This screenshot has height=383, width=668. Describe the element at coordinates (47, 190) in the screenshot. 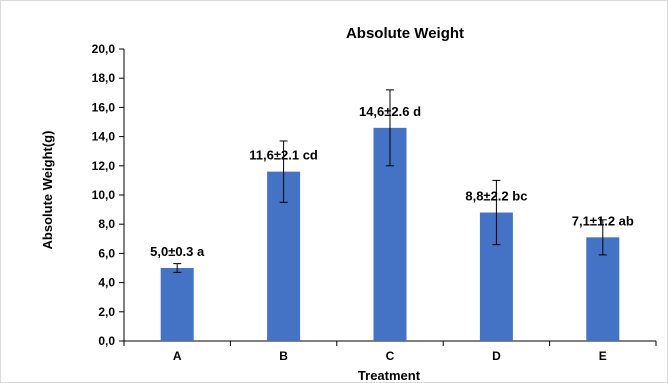

I see `y-axis-title: Absolute Weight(g)` at that location.